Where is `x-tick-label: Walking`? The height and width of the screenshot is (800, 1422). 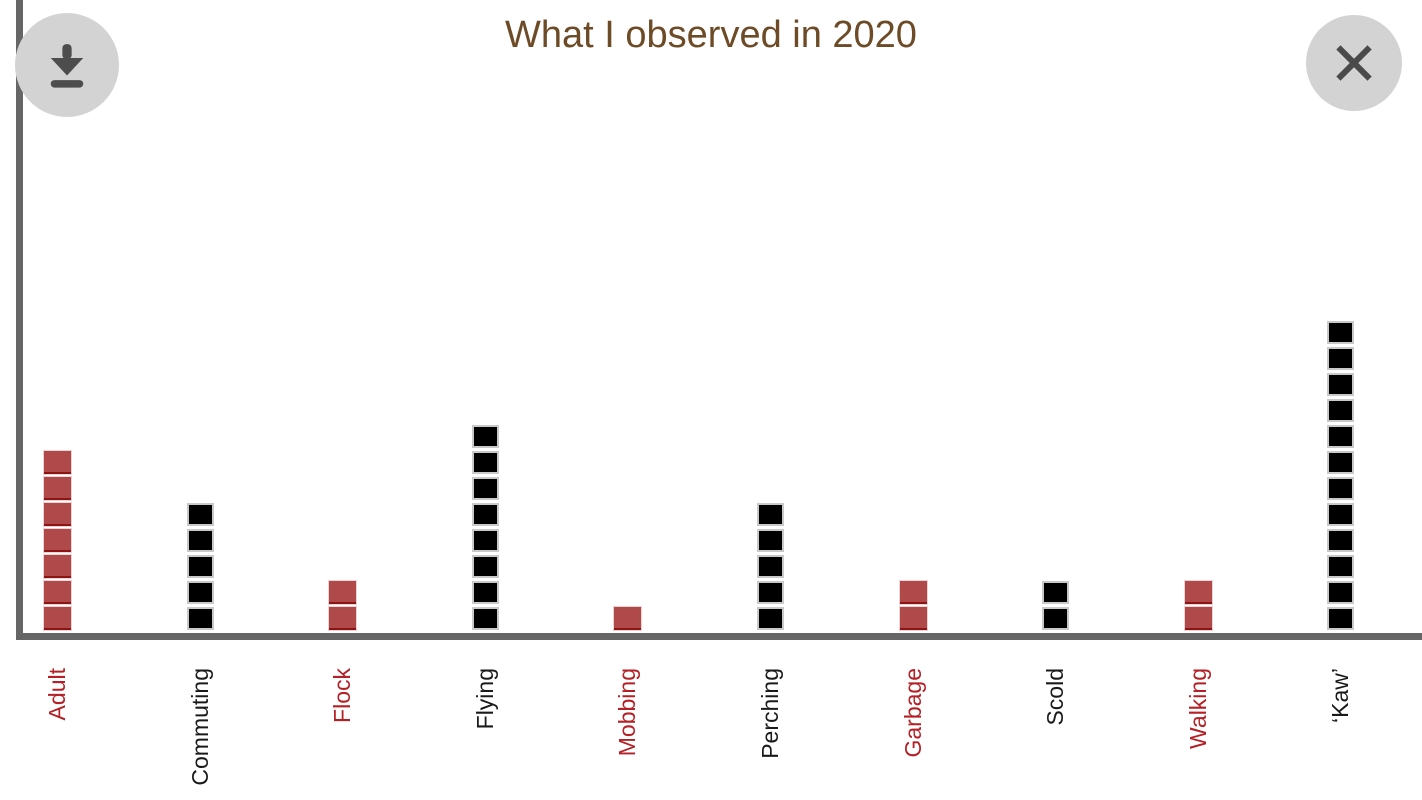 x-tick-label: Walking is located at coordinates (1198, 708).